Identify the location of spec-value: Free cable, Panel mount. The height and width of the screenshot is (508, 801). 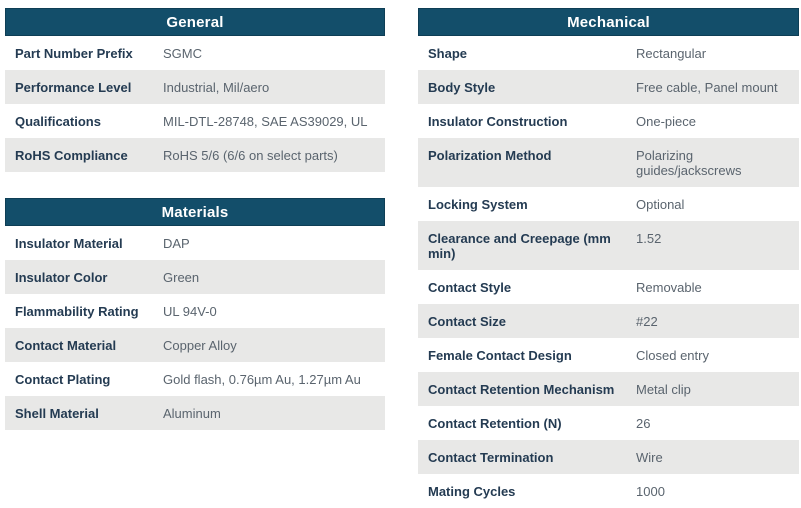
(707, 87).